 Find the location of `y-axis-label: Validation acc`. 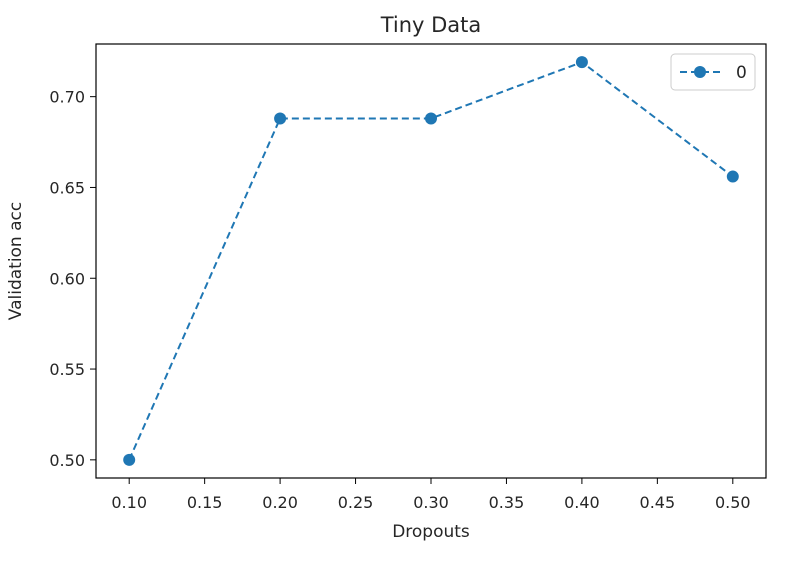

y-axis-label: Validation acc is located at coordinates (16, 261).